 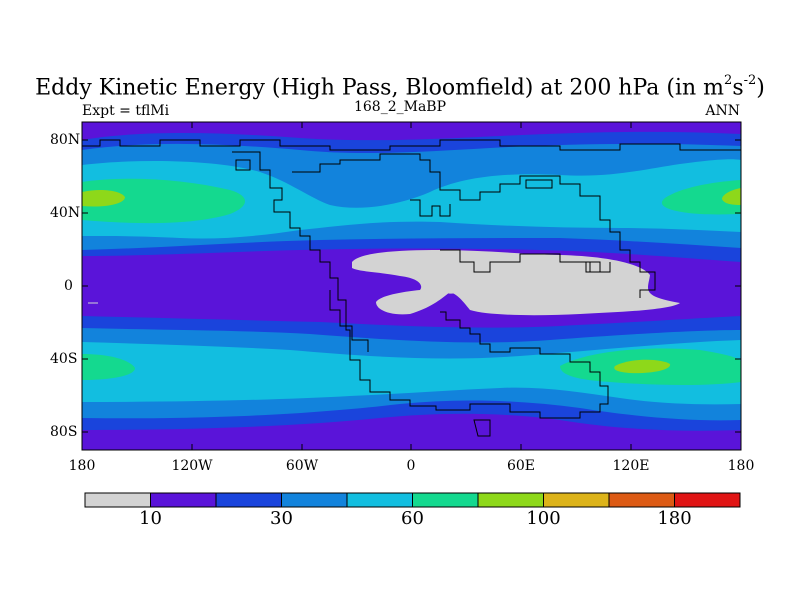 I want to click on y-tick-label: 0, so click(x=68, y=286).